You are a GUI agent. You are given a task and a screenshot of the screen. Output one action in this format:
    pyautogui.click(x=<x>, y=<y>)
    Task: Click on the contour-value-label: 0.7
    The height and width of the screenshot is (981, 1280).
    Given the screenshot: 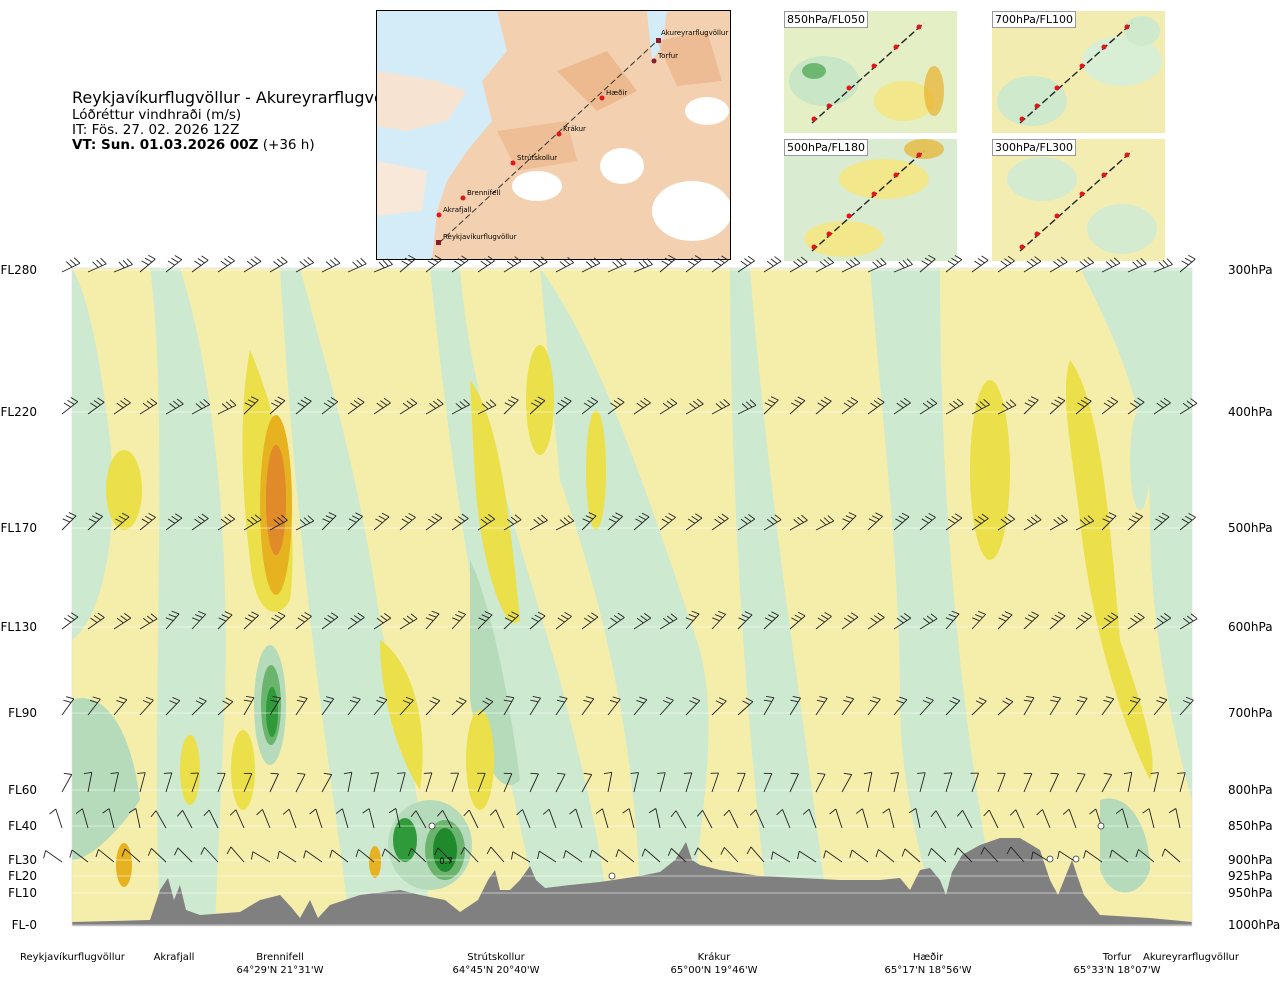 What is the action you would take?
    pyautogui.click(x=446, y=862)
    